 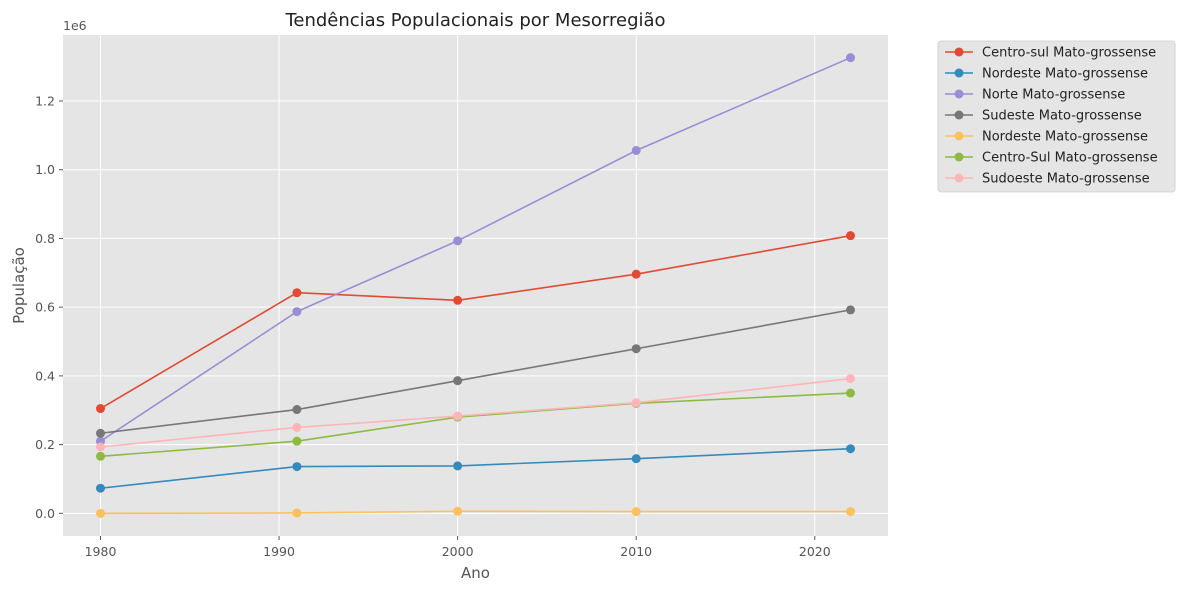 I want to click on legend-item: Norte Mato-grossense, so click(x=1035, y=95).